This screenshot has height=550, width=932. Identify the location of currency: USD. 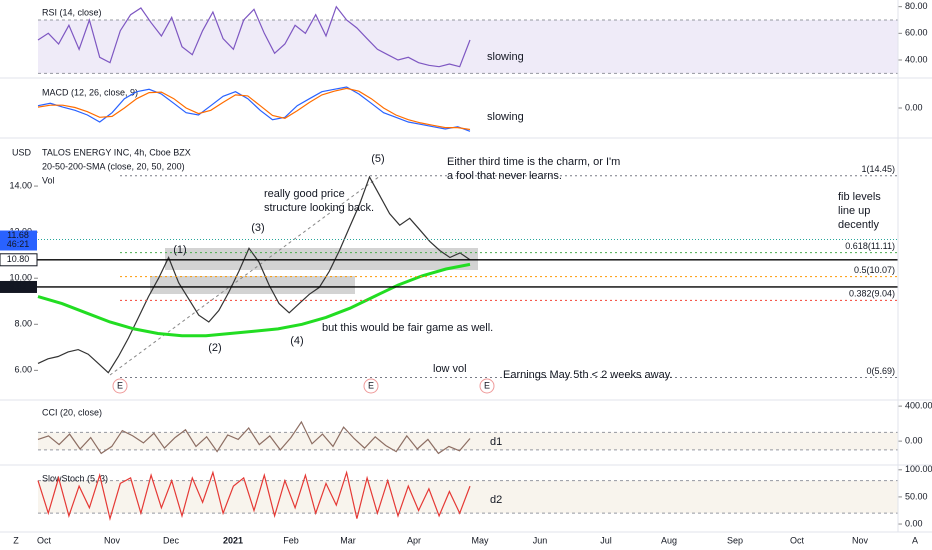
(22, 152).